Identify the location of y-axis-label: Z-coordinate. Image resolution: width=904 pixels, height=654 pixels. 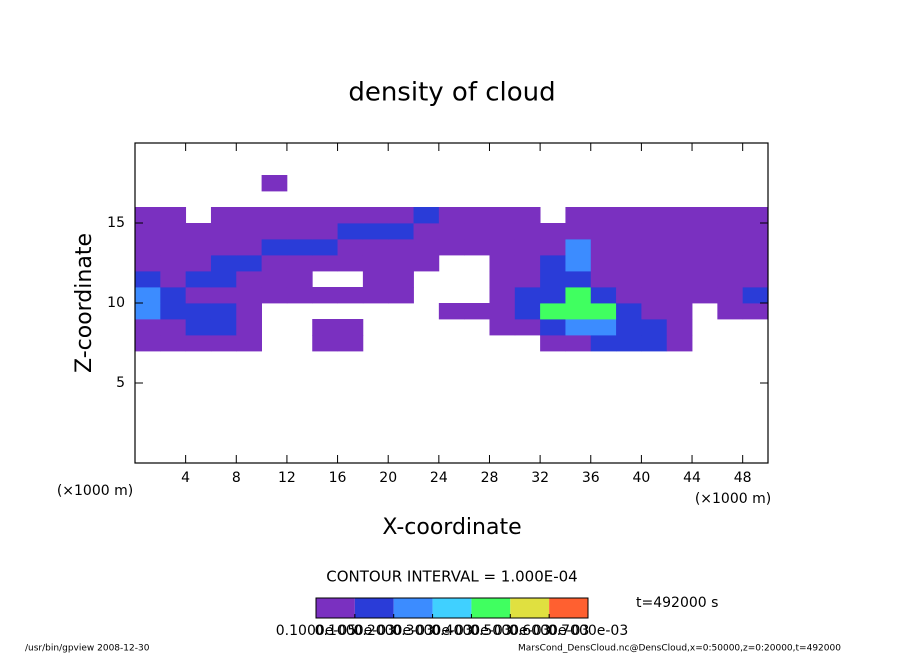
(84, 303).